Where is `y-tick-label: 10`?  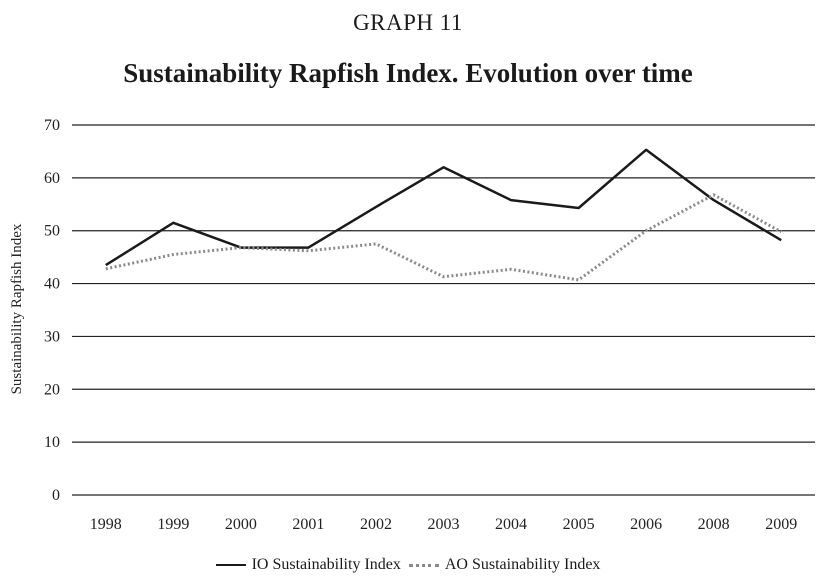 y-tick-label: 10 is located at coordinates (52, 442).